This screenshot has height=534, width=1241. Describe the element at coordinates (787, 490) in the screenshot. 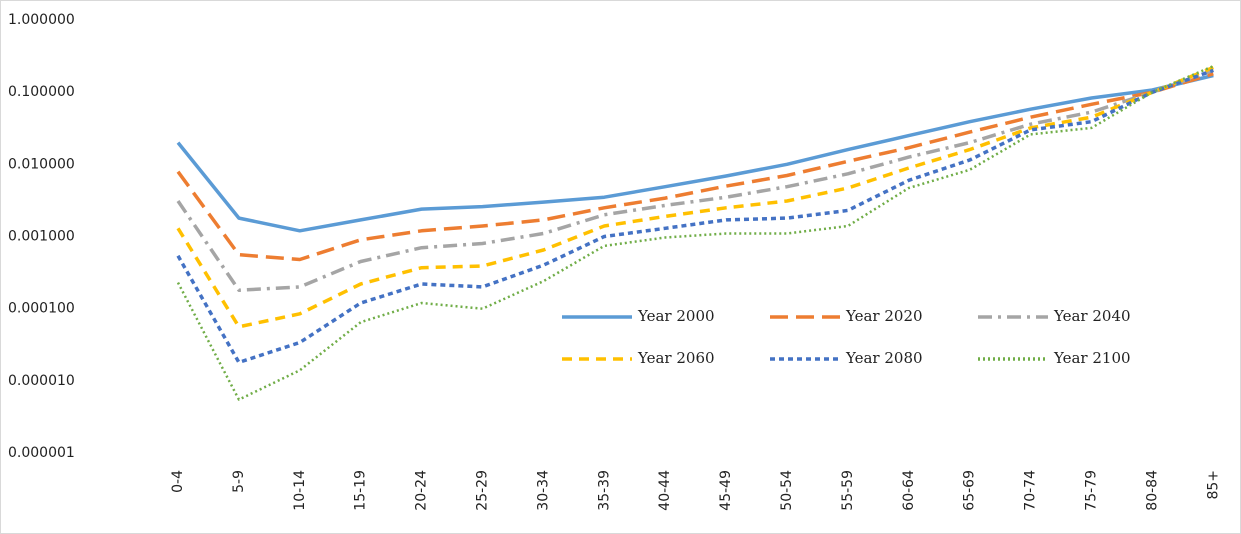

I see `x-tick-label: 50-54` at that location.